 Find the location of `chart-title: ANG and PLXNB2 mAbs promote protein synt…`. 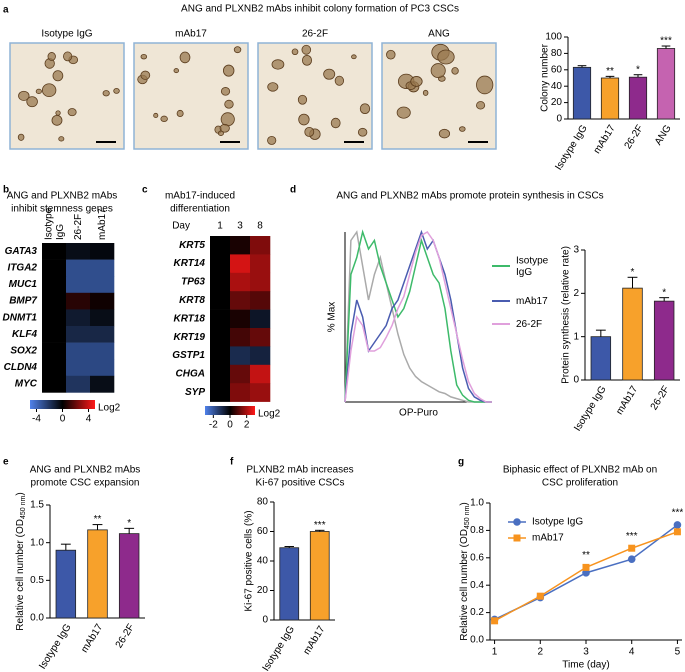

chart-title: ANG and PLXNB2 mAbs promote protein synt… is located at coordinates (469, 196).